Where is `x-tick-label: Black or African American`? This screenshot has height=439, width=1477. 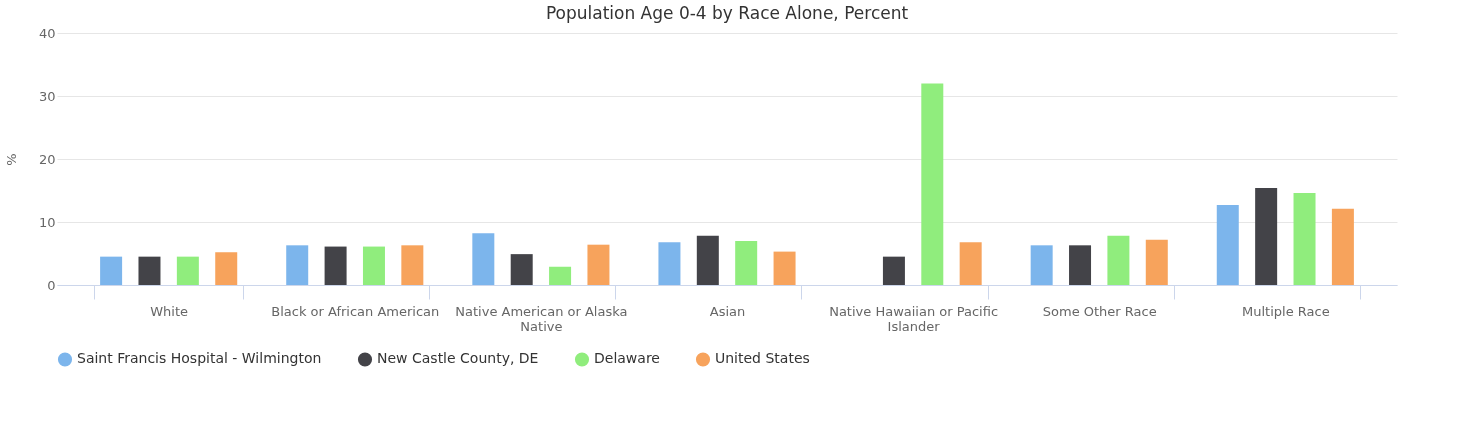
x-tick-label: Black or African American is located at coordinates (355, 311).